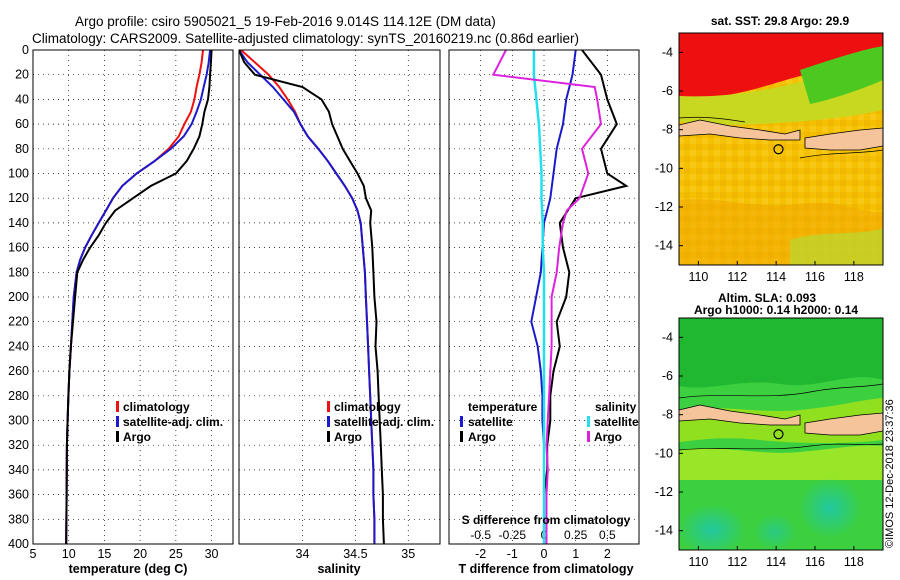 The height and width of the screenshot is (580, 900). I want to click on t-diff-tick-label: 0, so click(544, 554).